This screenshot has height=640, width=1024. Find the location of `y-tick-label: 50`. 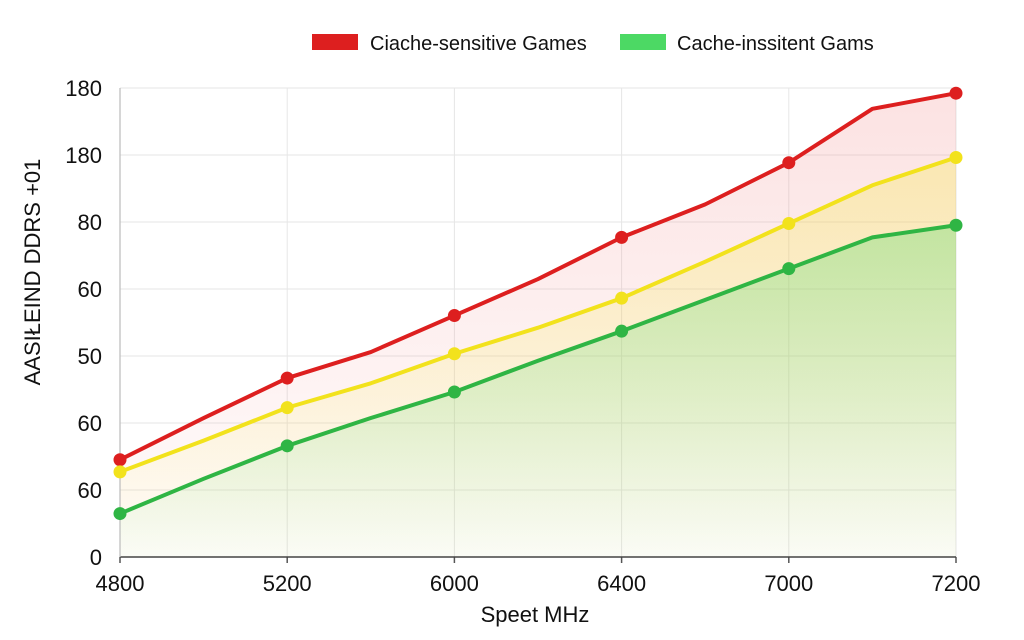

y-tick-label: 50 is located at coordinates (90, 356).